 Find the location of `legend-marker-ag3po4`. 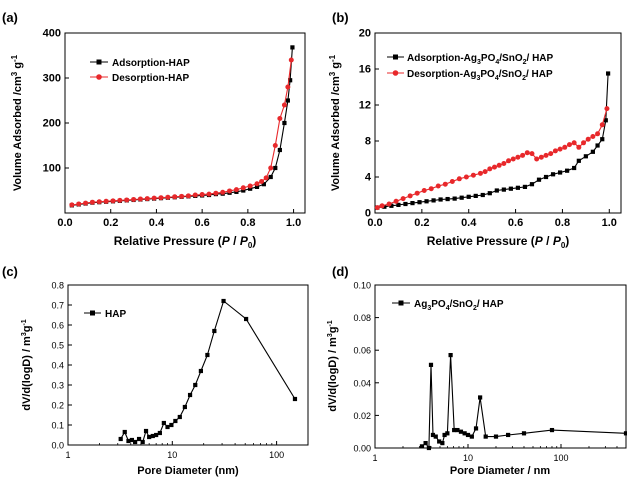

legend-marker-ag3po4 is located at coordinates (401, 303).